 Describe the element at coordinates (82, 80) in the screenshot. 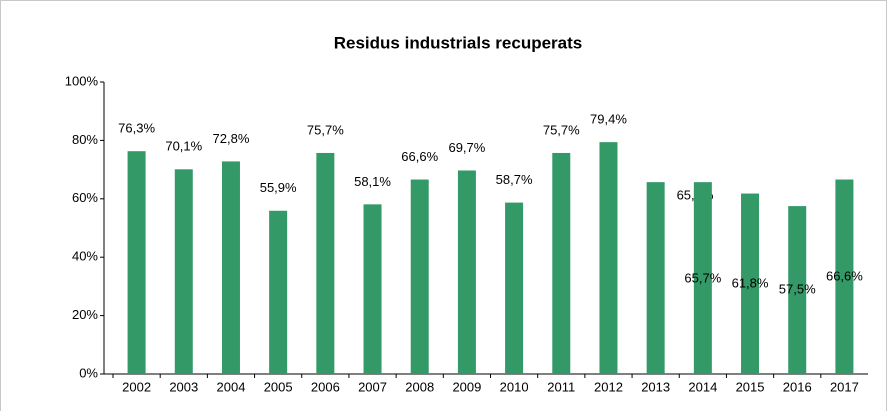

I see `y-tick-label: 100%` at that location.